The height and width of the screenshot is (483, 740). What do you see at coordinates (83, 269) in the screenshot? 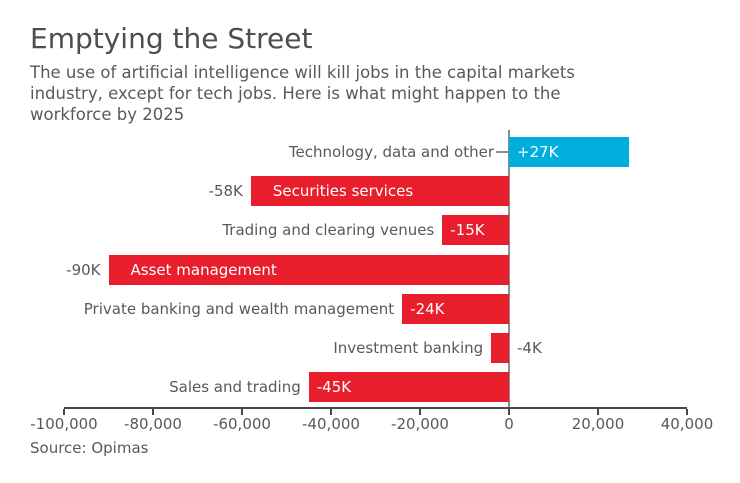
I see `bar-value-label: -90K` at bounding box center [83, 269].